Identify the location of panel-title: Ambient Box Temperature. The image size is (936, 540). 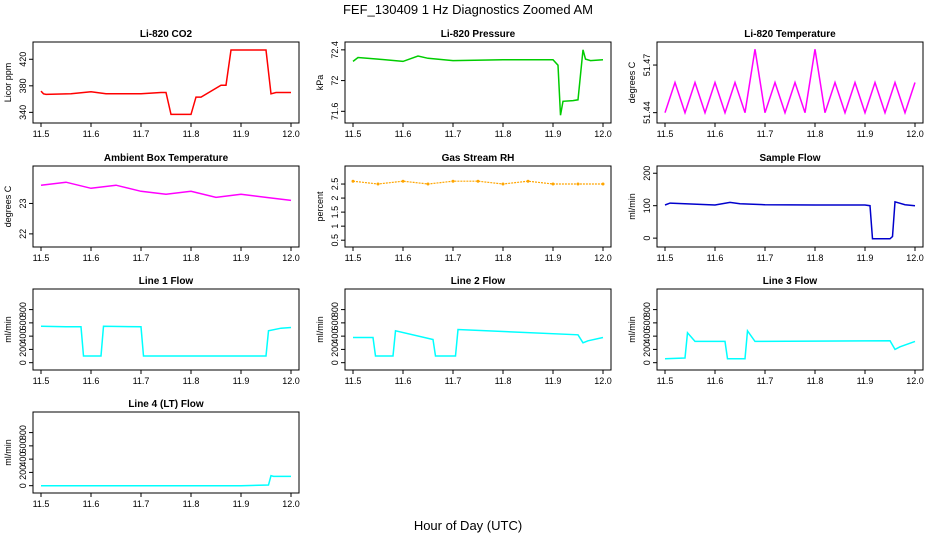
(166, 158).